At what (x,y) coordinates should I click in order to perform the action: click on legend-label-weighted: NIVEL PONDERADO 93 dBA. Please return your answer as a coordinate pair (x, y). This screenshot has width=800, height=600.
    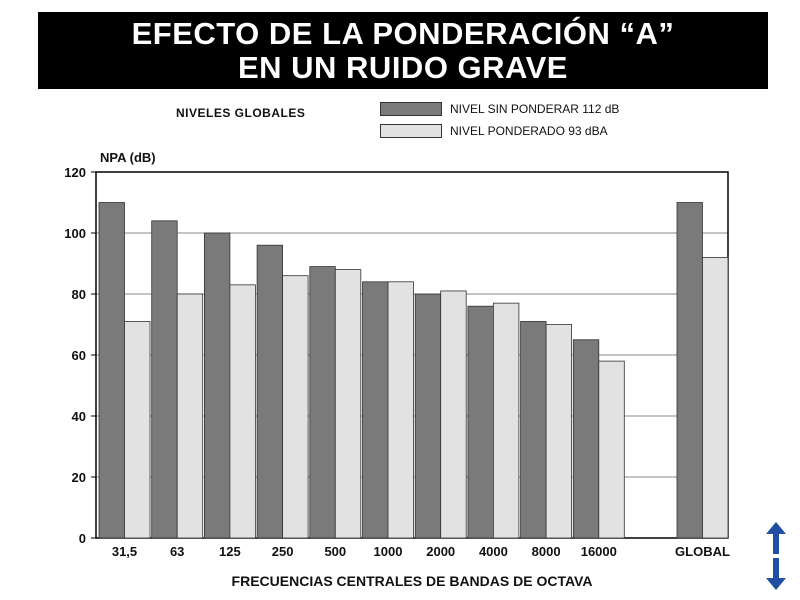
    Looking at the image, I should click on (529, 131).